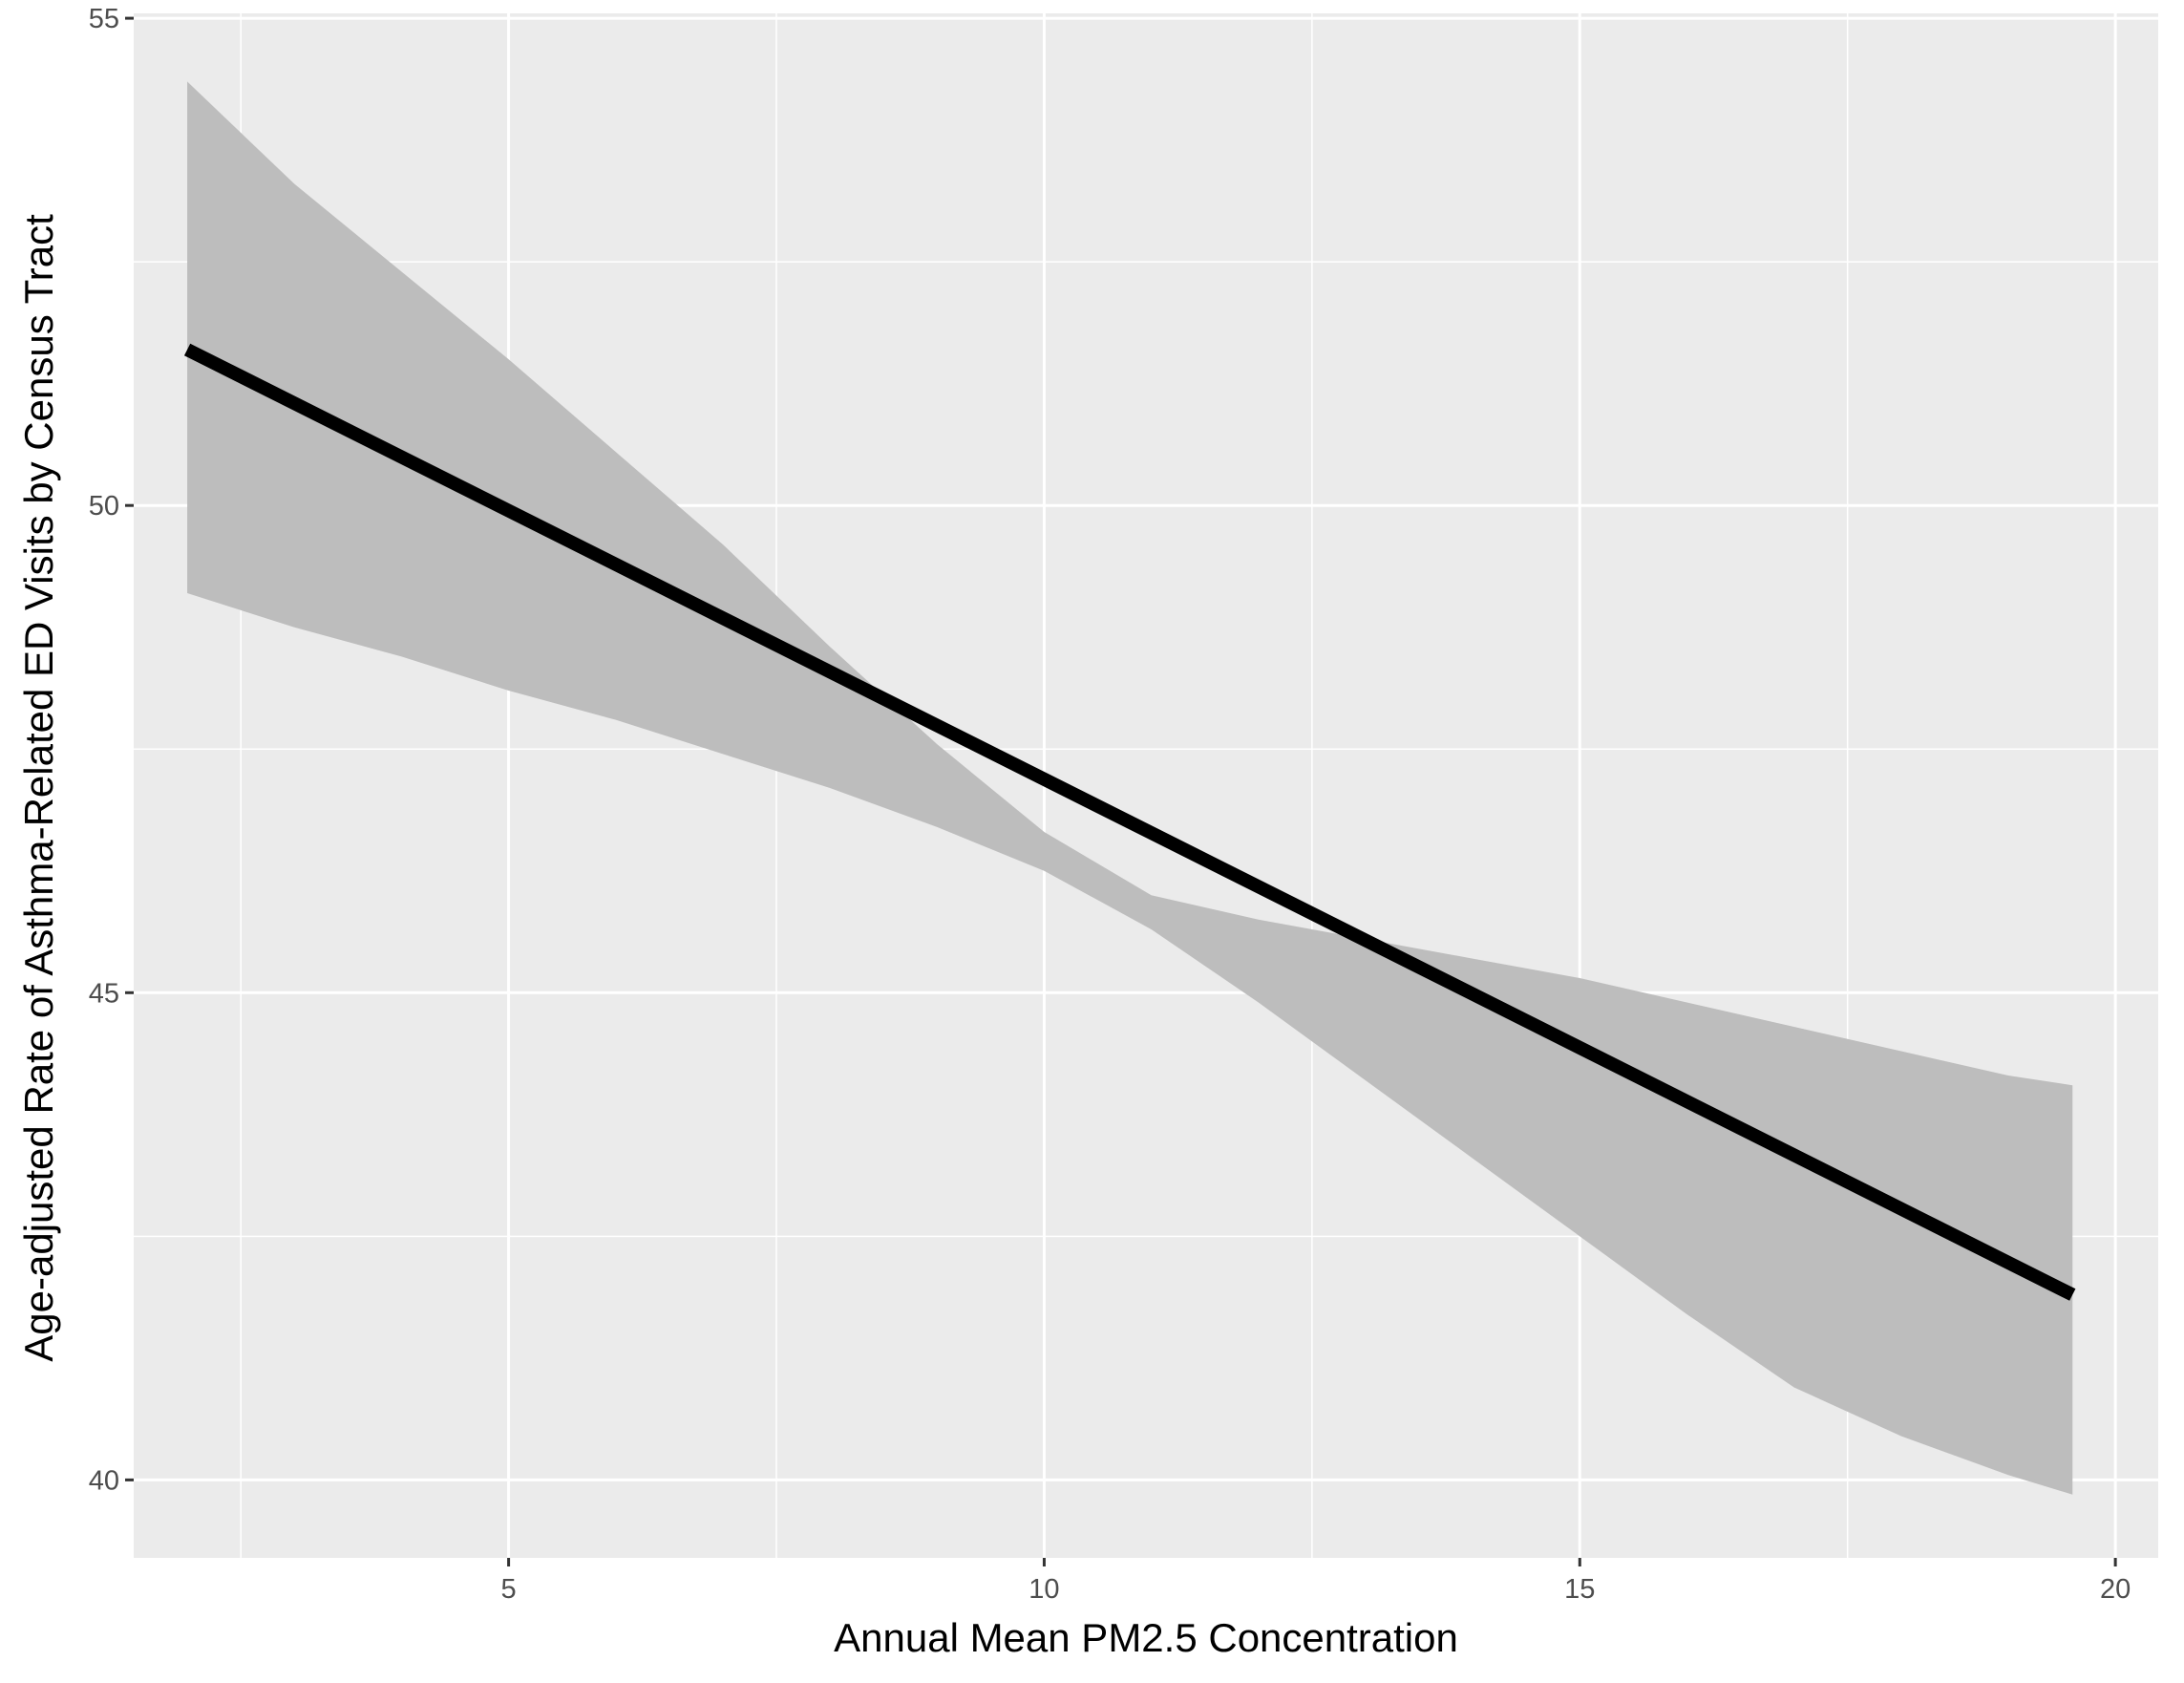  Describe the element at coordinates (1316, 1581) in the screenshot. I see `x-axis-ticks: 5 10 15 20` at that location.